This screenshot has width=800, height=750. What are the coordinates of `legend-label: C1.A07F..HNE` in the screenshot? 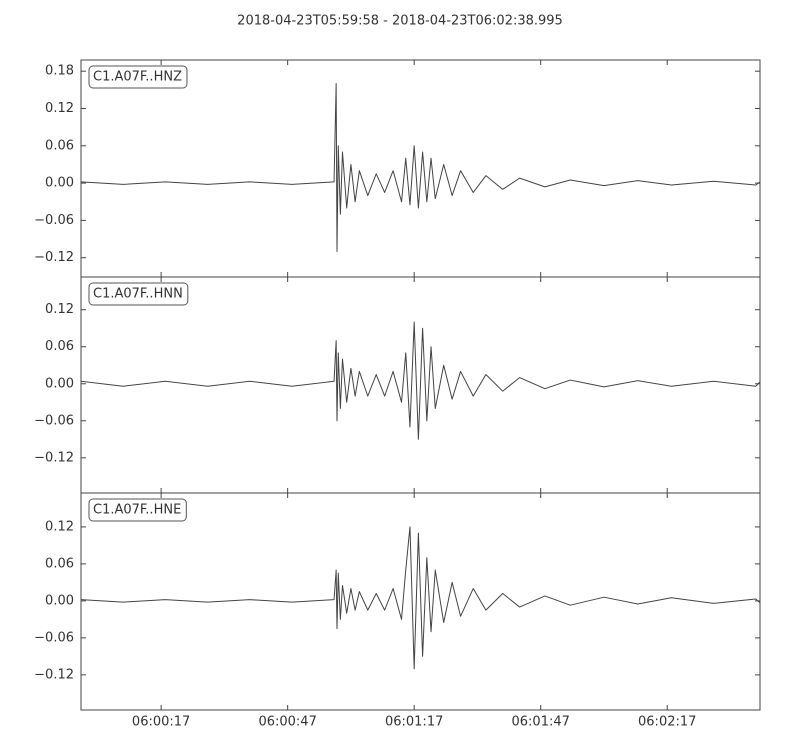 It's located at (137, 510).